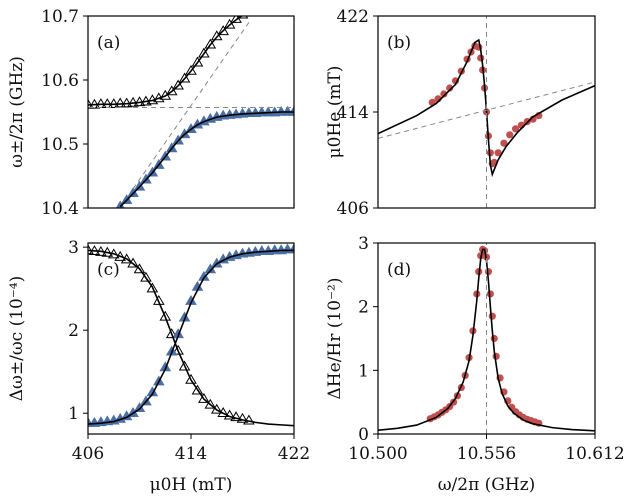 The height and width of the screenshot is (501, 632). I want to click on panel-label: (a), so click(108, 43).